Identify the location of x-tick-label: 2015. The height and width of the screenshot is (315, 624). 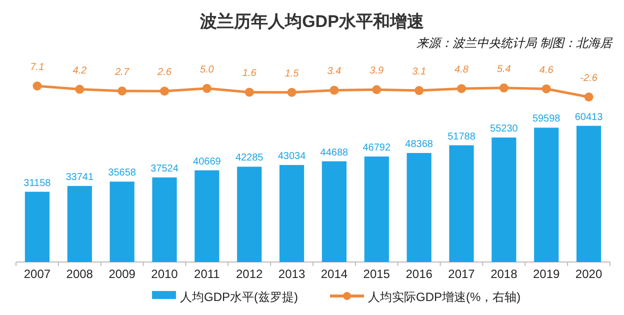
(376, 274).